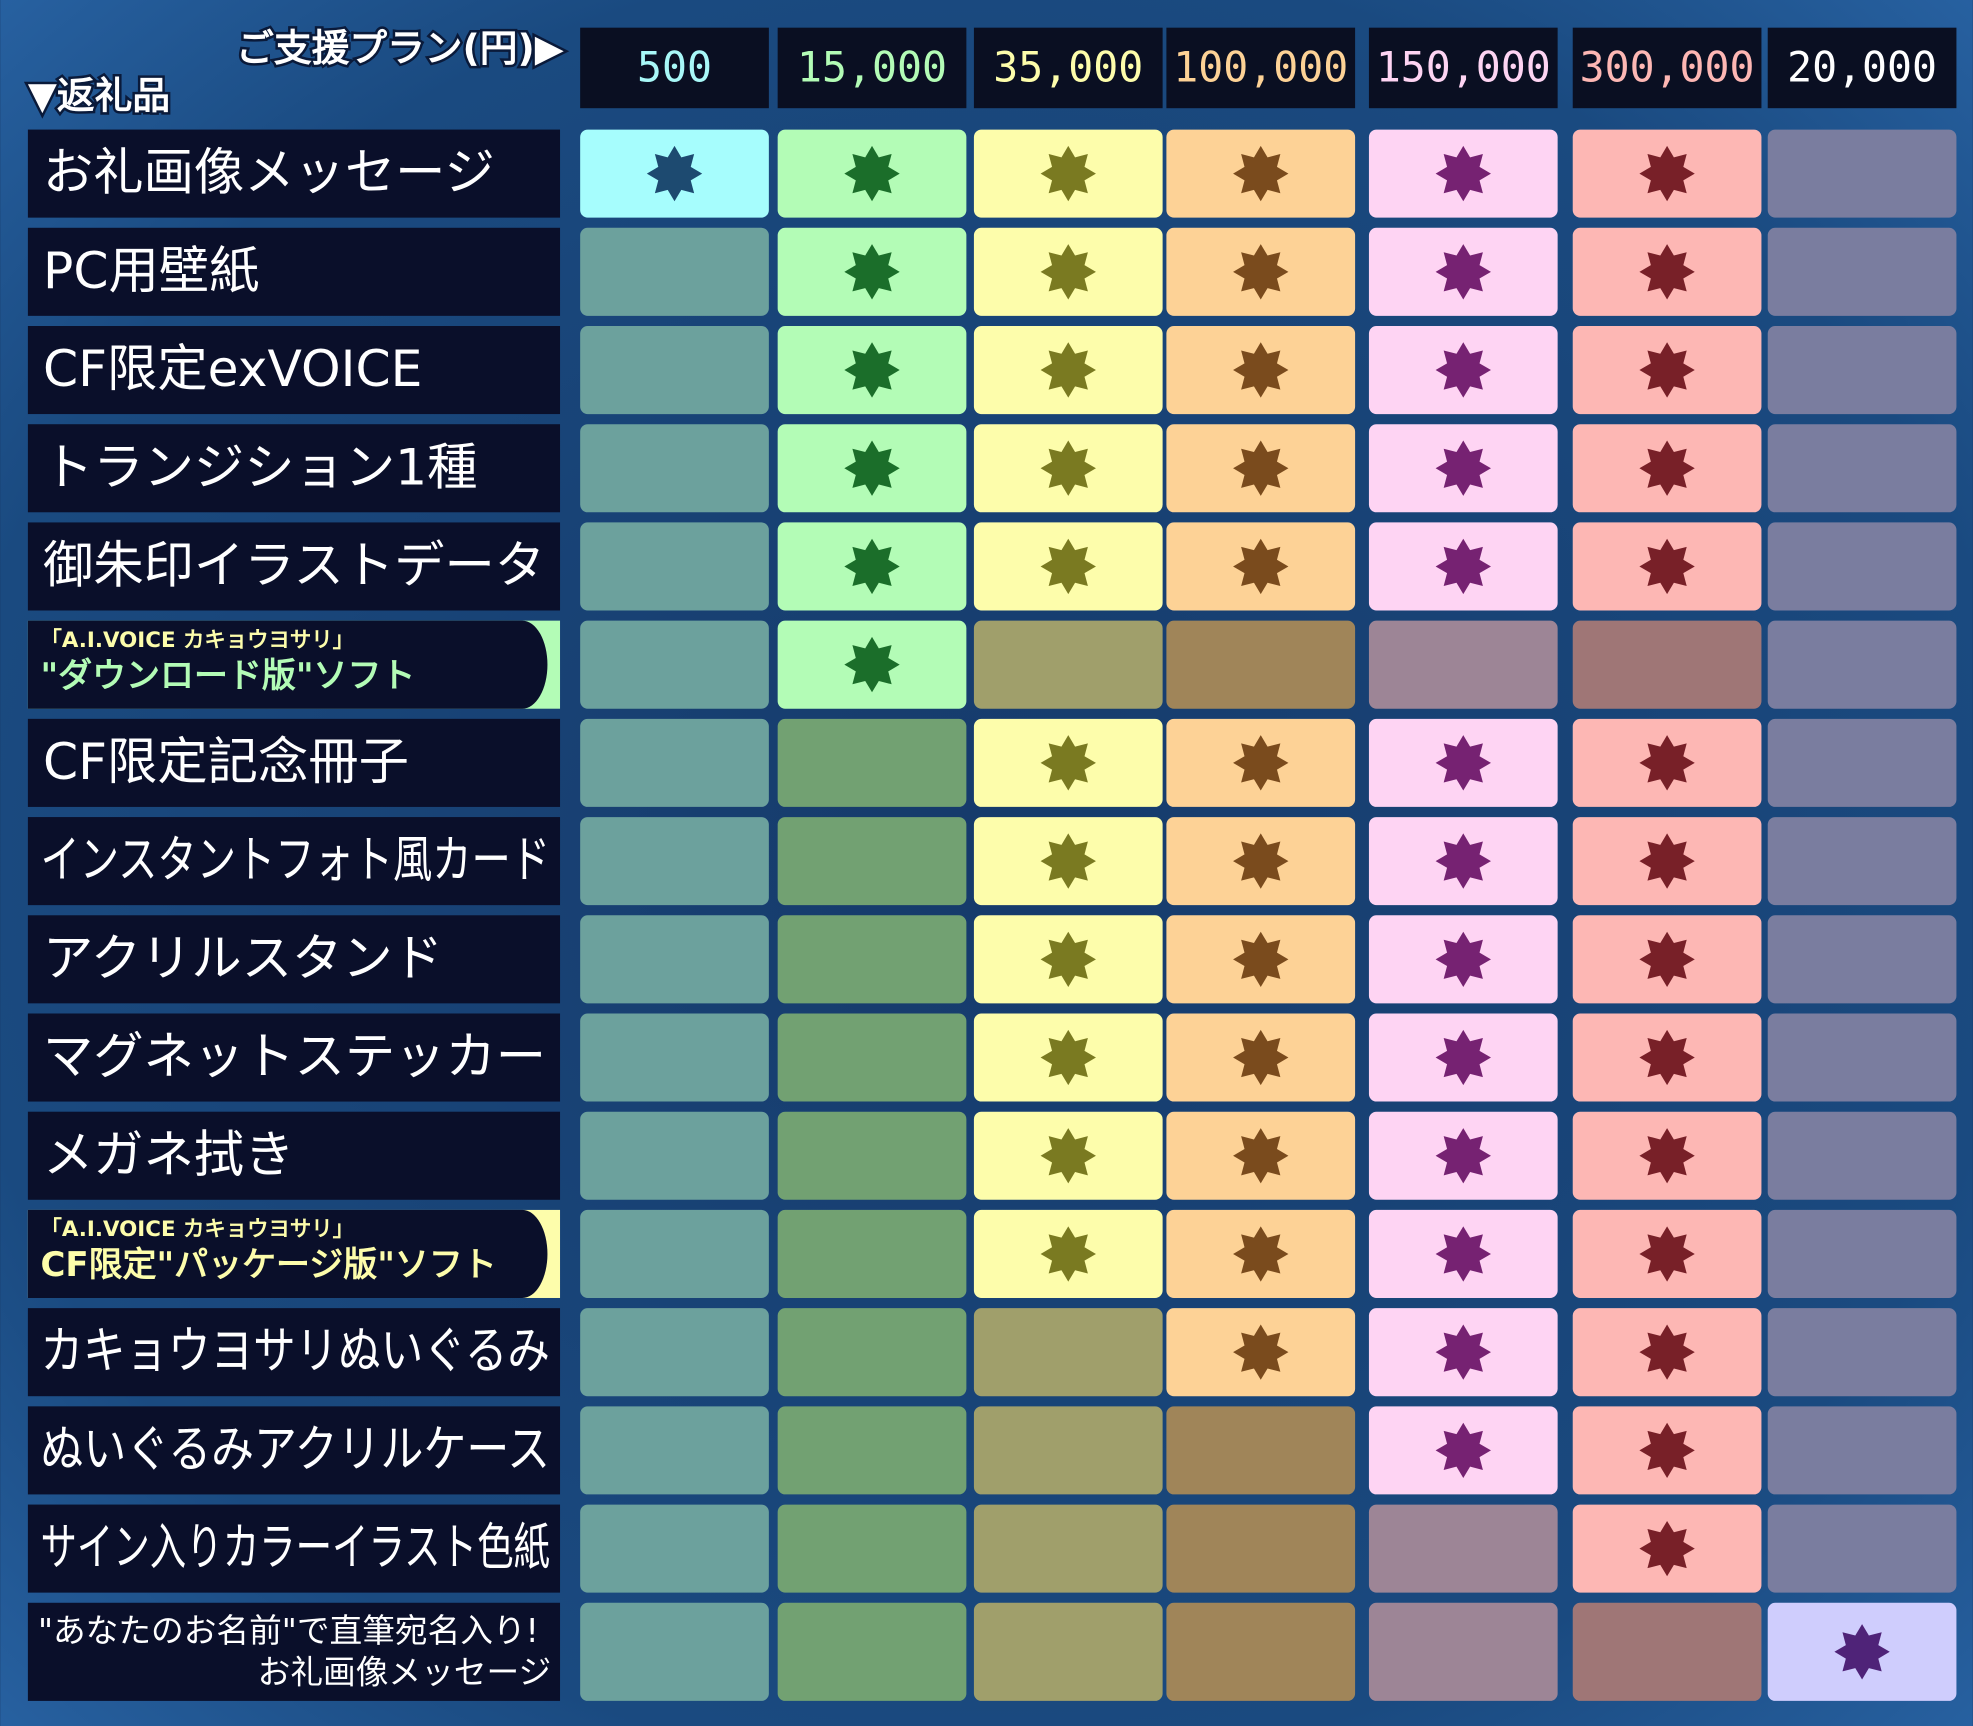 This screenshot has height=1726, width=1973. Describe the element at coordinates (232, 368) in the screenshot. I see `label: CF限定exVOICE` at that location.